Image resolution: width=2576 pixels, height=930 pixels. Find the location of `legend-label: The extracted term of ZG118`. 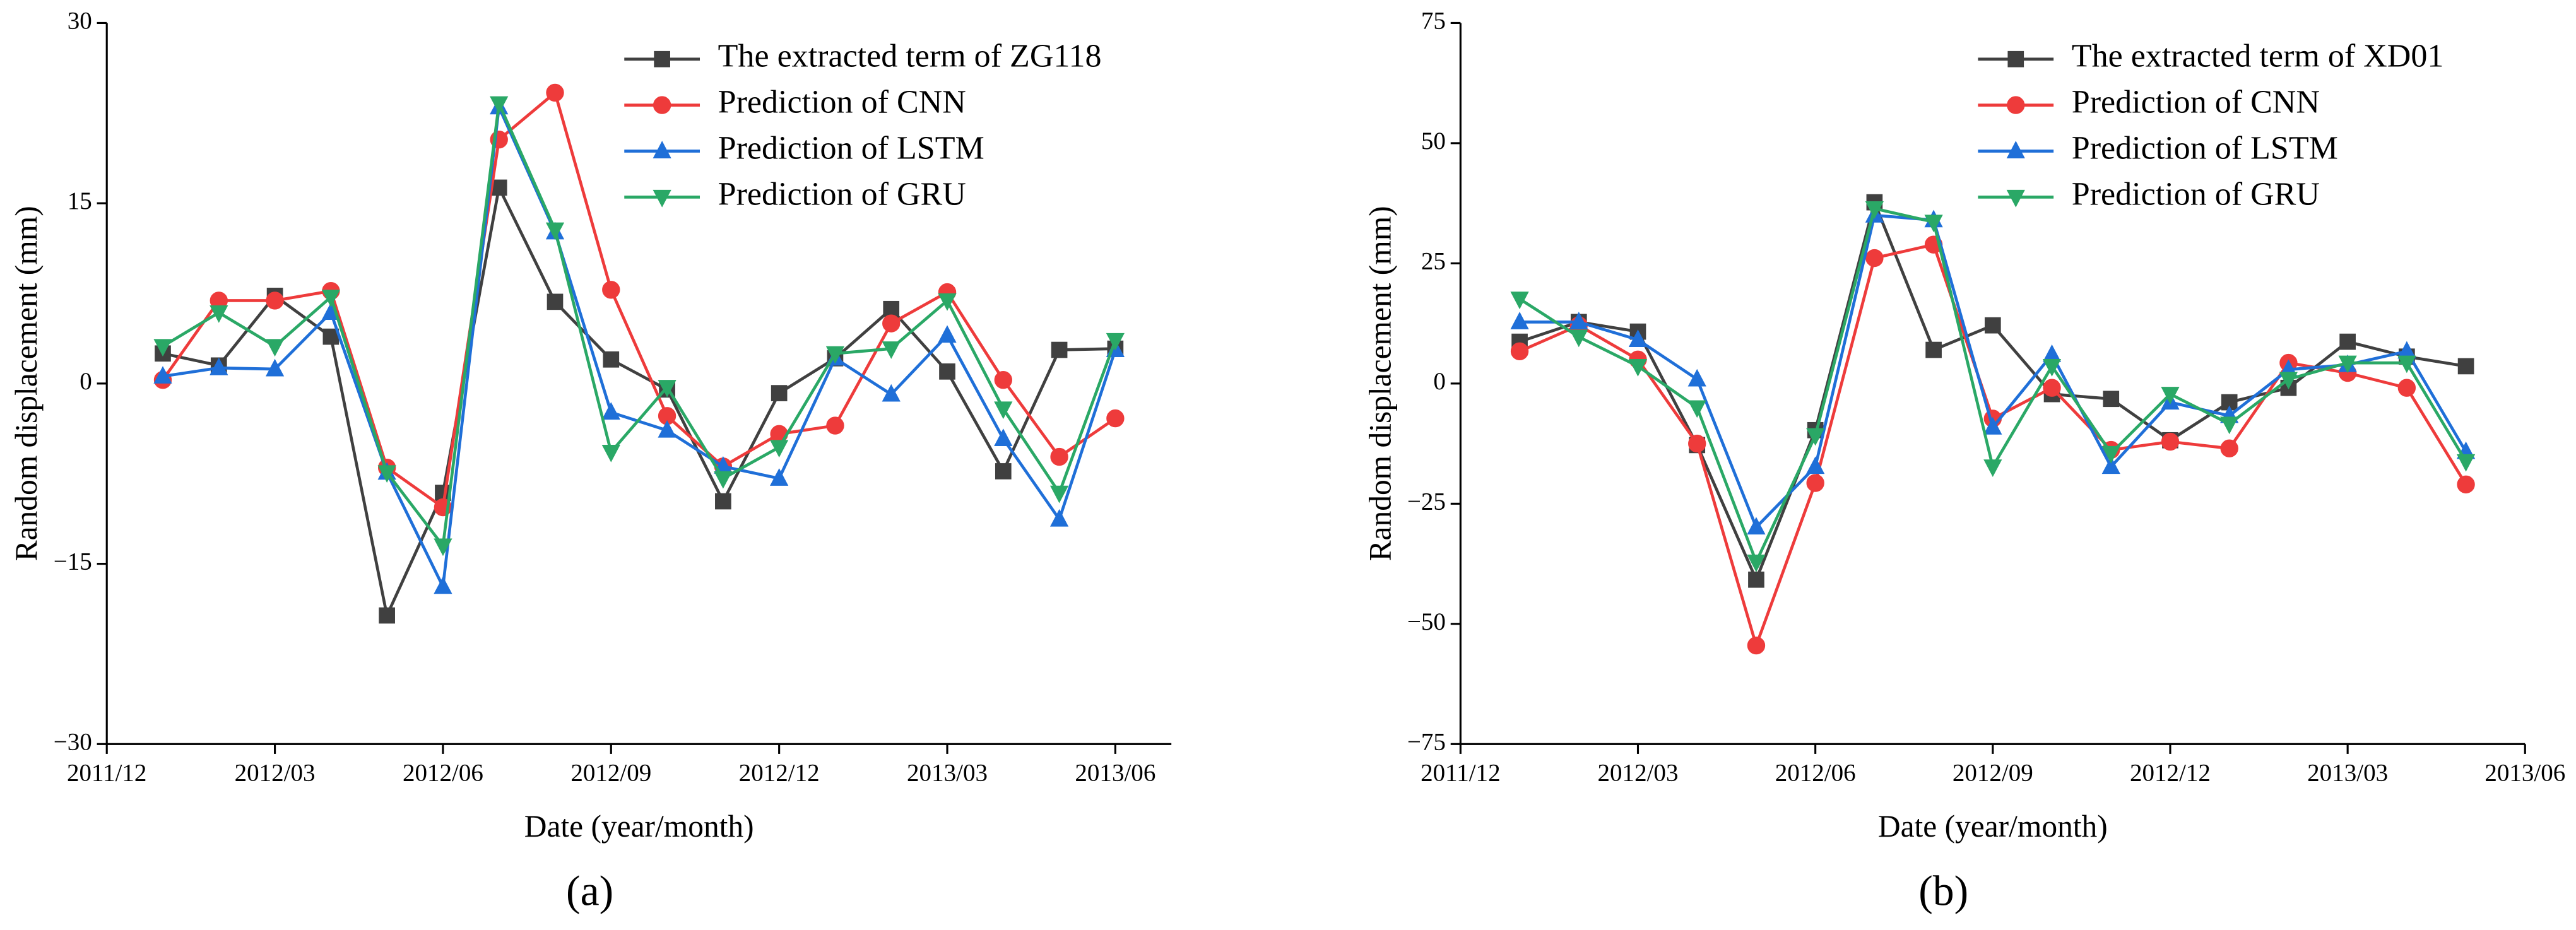

legend-label: The extracted term of ZG118 is located at coordinates (910, 56).